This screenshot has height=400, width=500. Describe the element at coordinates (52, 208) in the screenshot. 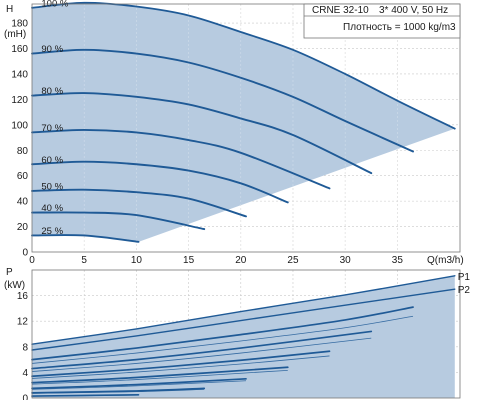

I see `speed-label-40: 40 %` at that location.